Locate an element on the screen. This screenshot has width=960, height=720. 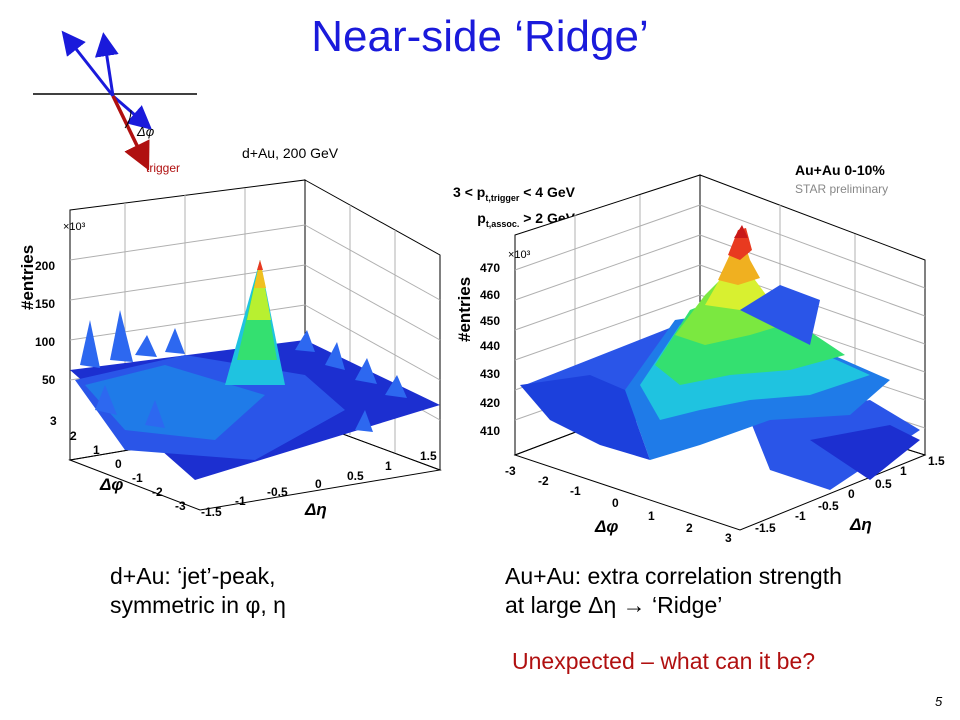
star-preliminary-label: STAR preliminary is located at coordinates (842, 189).